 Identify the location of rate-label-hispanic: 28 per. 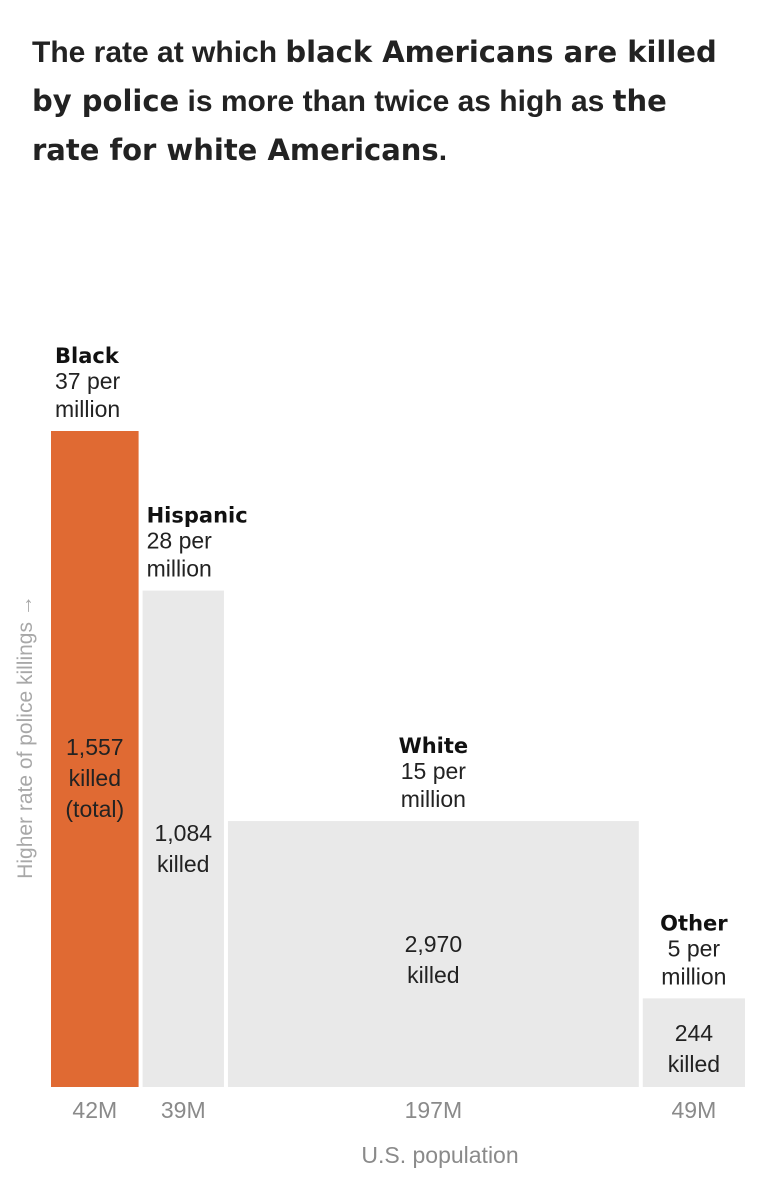
(180, 541).